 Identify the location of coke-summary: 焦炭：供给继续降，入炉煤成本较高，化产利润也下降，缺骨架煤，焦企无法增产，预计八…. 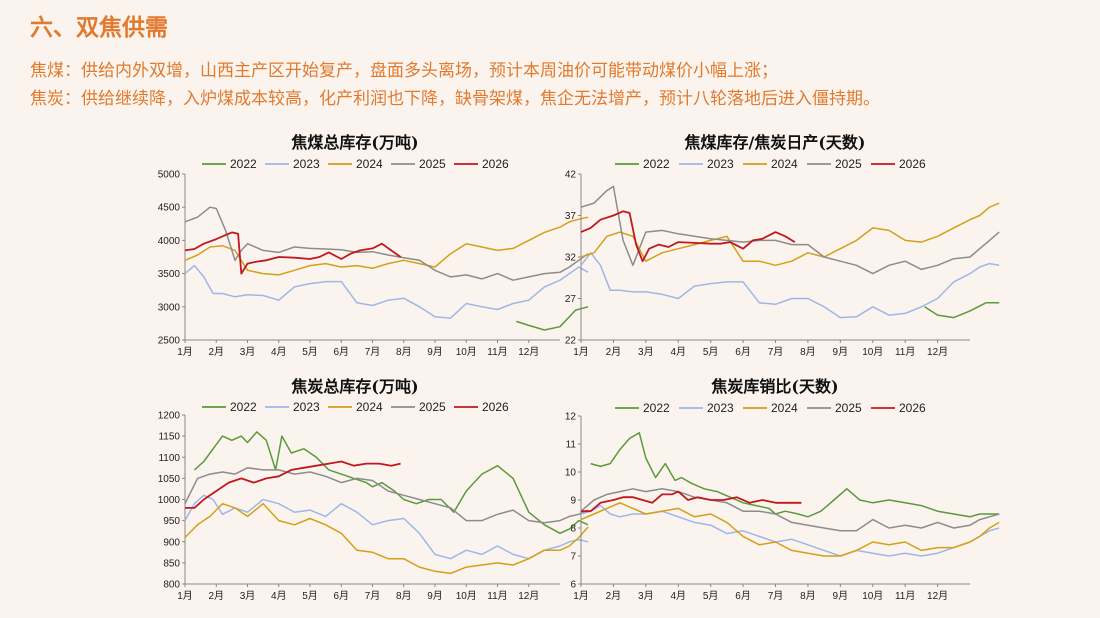
(455, 99).